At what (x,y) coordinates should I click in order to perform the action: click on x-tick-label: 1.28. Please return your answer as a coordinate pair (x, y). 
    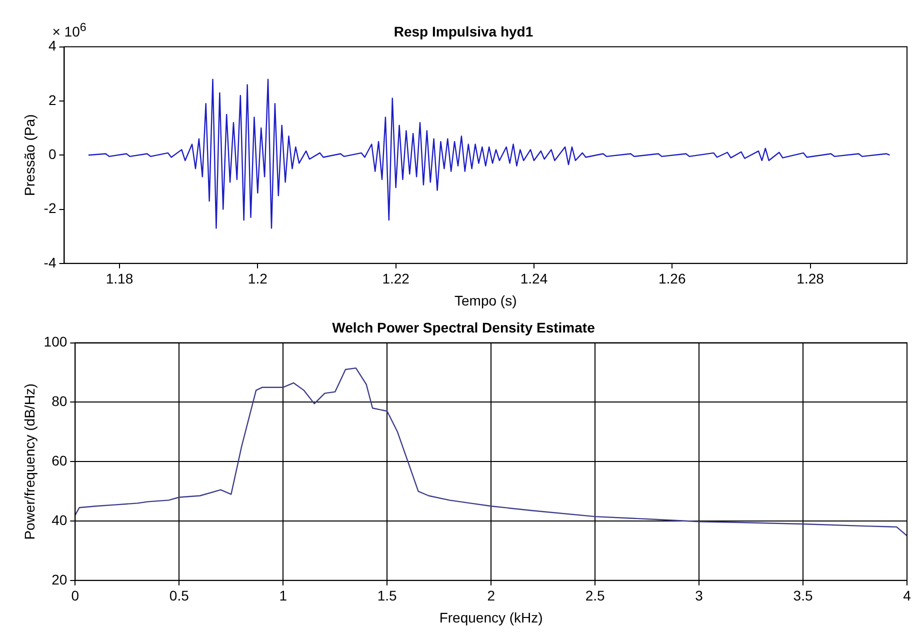
    Looking at the image, I should click on (810, 278).